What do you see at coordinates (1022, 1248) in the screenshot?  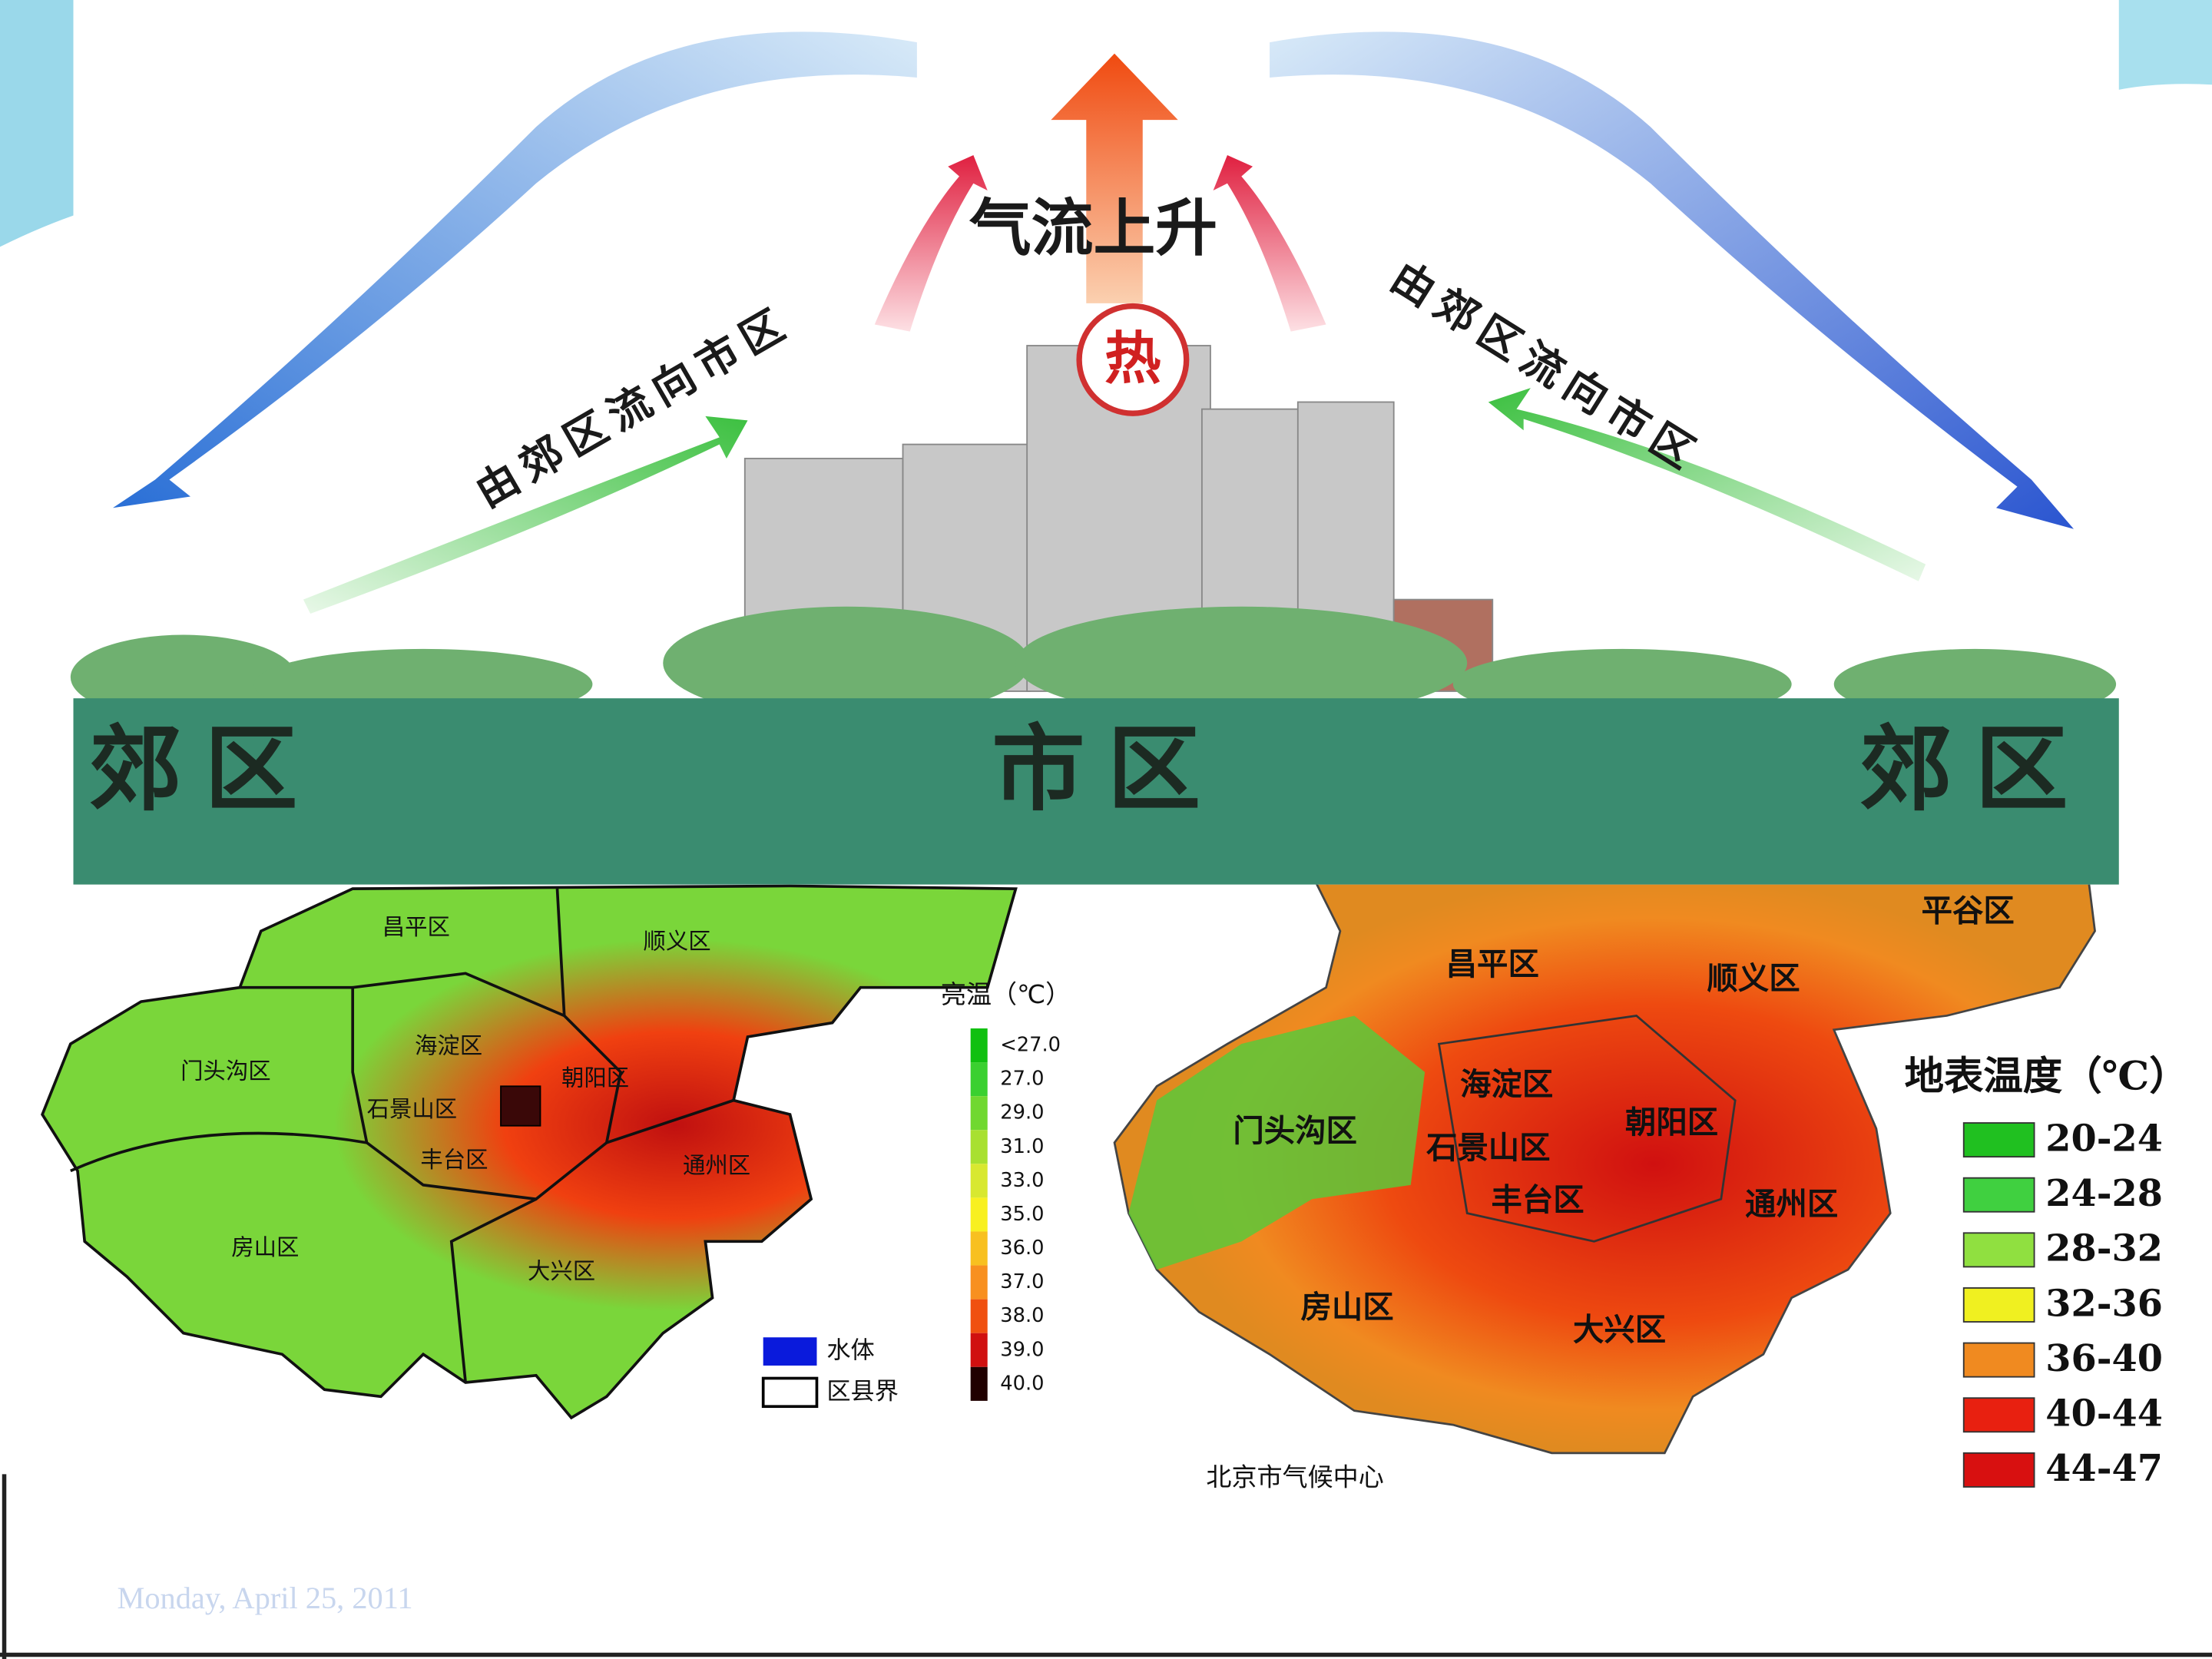 I see `legend-label: 36.0` at bounding box center [1022, 1248].